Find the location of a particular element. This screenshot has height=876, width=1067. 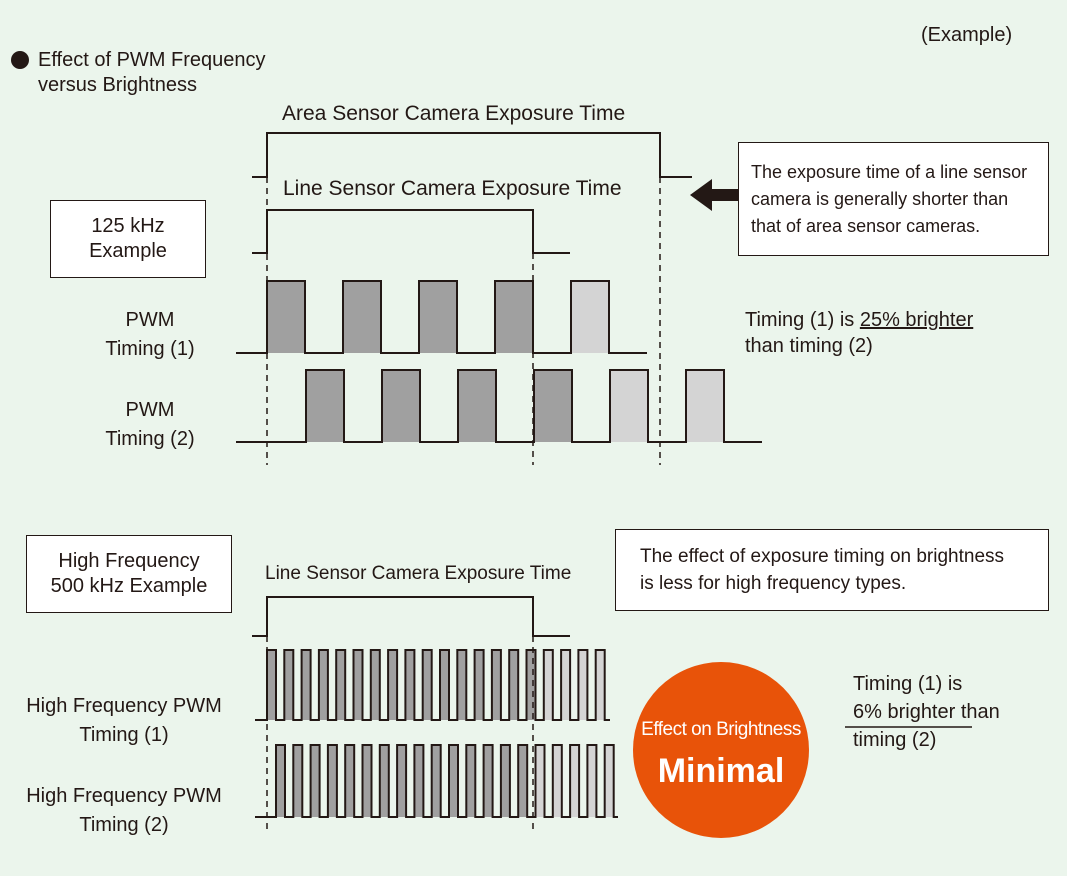

hf-timing2-waveform is located at coordinates (436, 781).